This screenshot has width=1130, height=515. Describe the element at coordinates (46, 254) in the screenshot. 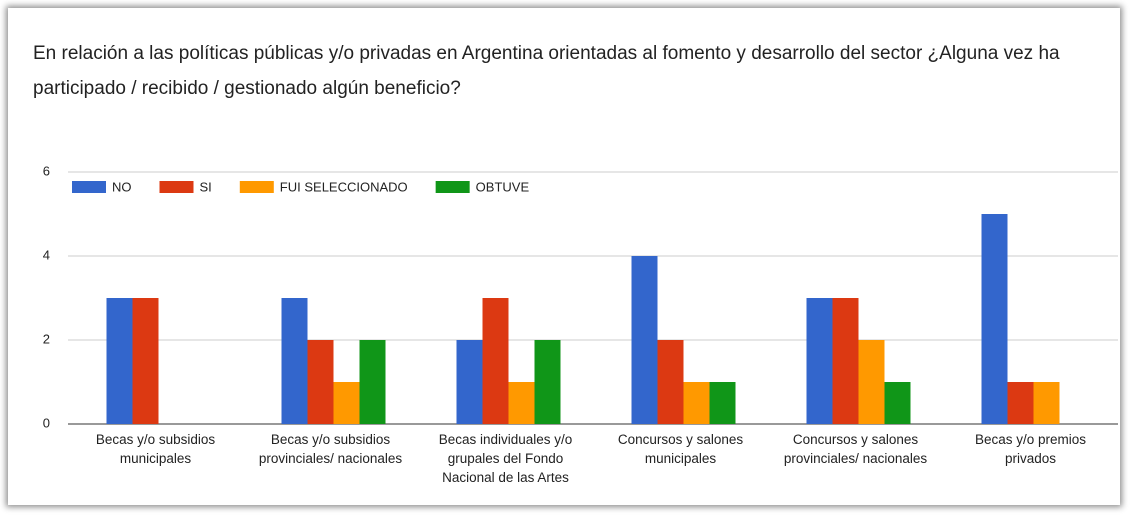

I see `y-tick-label: 4` at that location.